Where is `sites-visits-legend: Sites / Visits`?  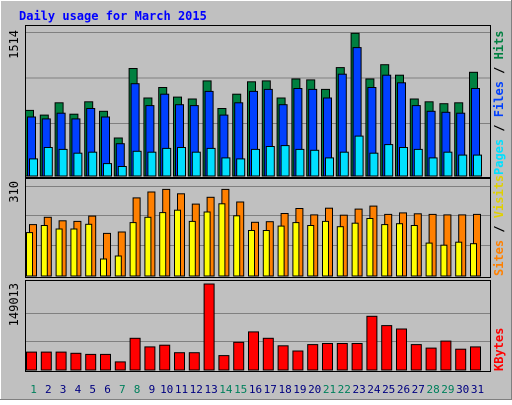
sites-visits-legend: Sites / Visits is located at coordinates (499, 225).